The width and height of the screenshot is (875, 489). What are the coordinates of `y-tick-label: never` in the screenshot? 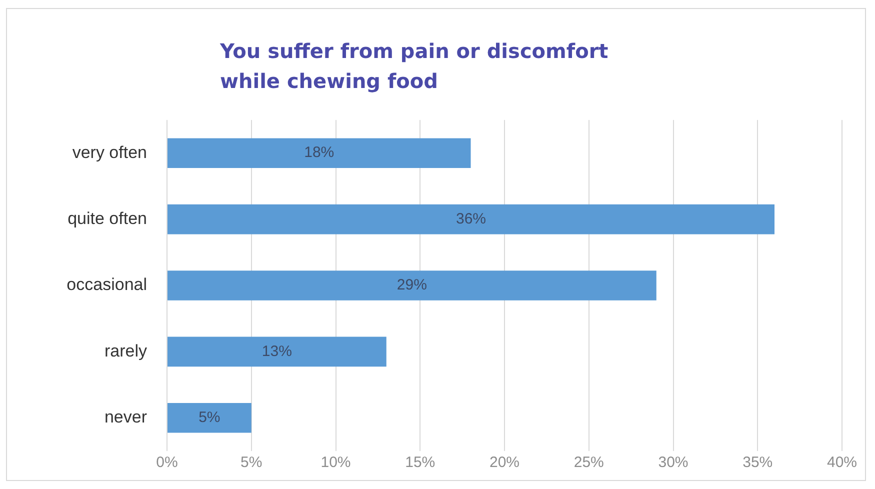 It's located at (126, 417).